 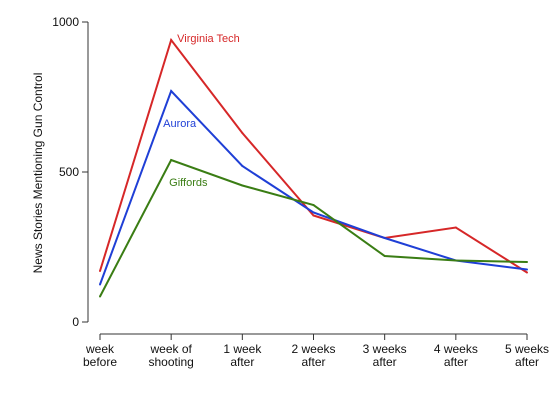 What do you see at coordinates (38, 173) in the screenshot?
I see `y-axis-label: News Stories Mentioning Gun Control` at bounding box center [38, 173].